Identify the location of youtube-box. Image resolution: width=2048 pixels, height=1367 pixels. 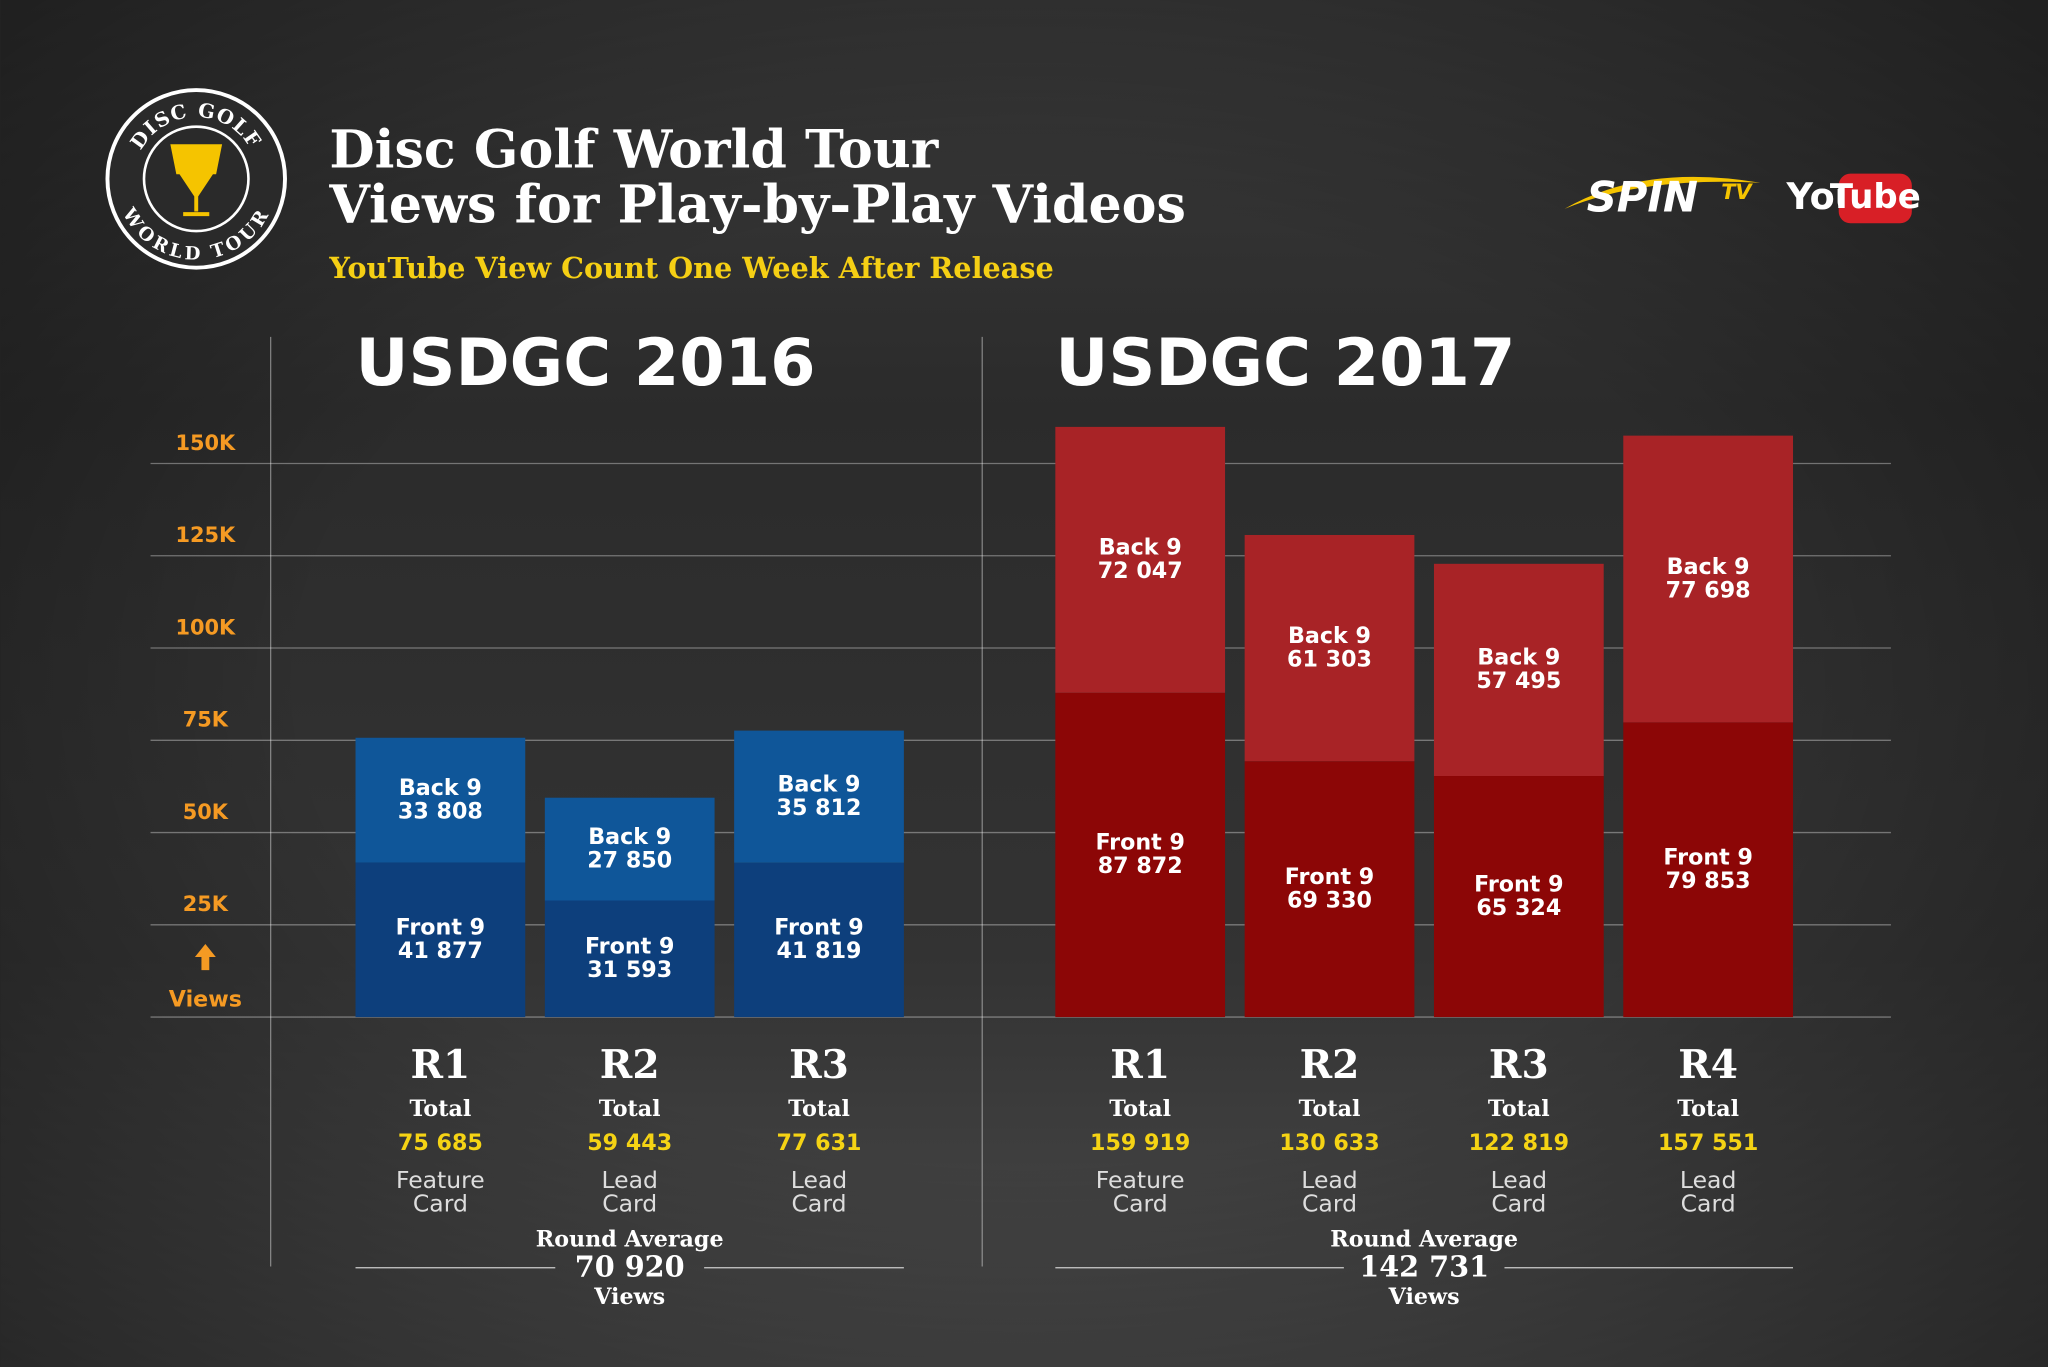
(1875, 198).